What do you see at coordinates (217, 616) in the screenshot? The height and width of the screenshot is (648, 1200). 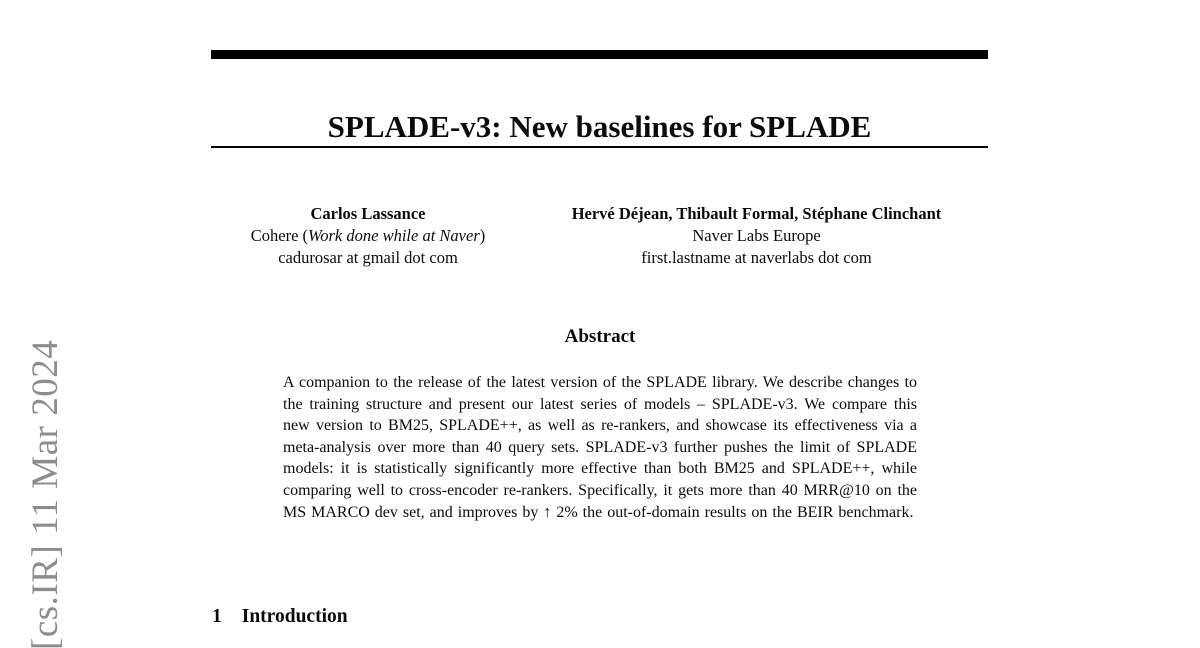 I see `section-number: 1` at bounding box center [217, 616].